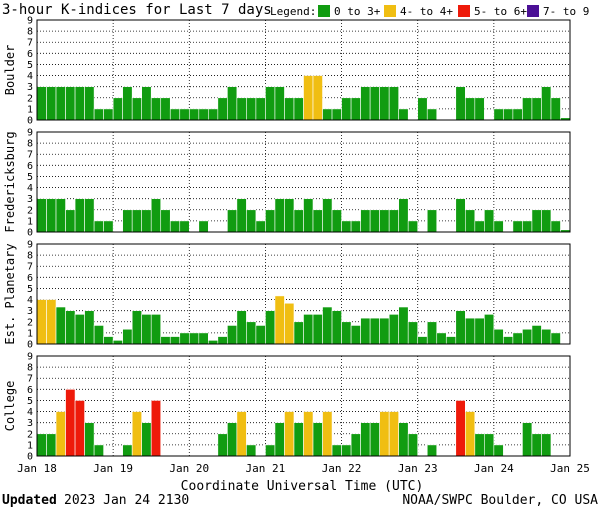 This screenshot has height=510, width=600. What do you see at coordinates (30, 256) in the screenshot?
I see `y-tick-label: 8` at bounding box center [30, 256].